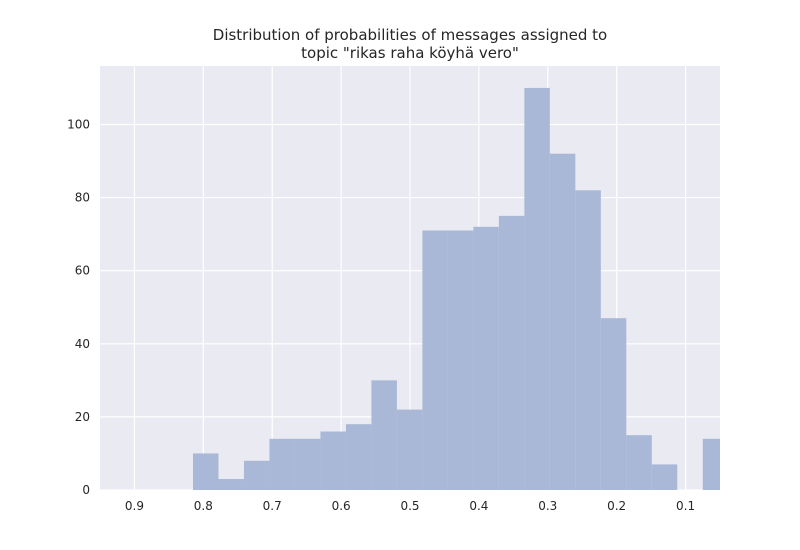 Image resolution: width=800 pixels, height=550 pixels. What do you see at coordinates (86, 490) in the screenshot?
I see `y-tick-label: 0` at bounding box center [86, 490].